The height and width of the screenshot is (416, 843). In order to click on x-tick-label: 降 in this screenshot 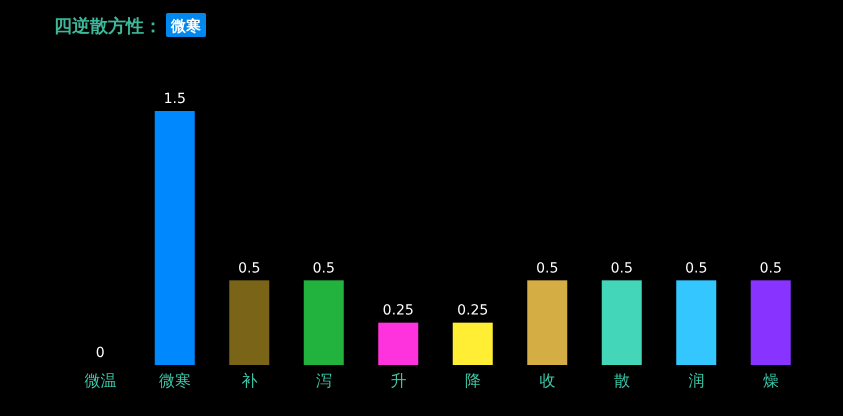, I will do `click(472, 380)`.